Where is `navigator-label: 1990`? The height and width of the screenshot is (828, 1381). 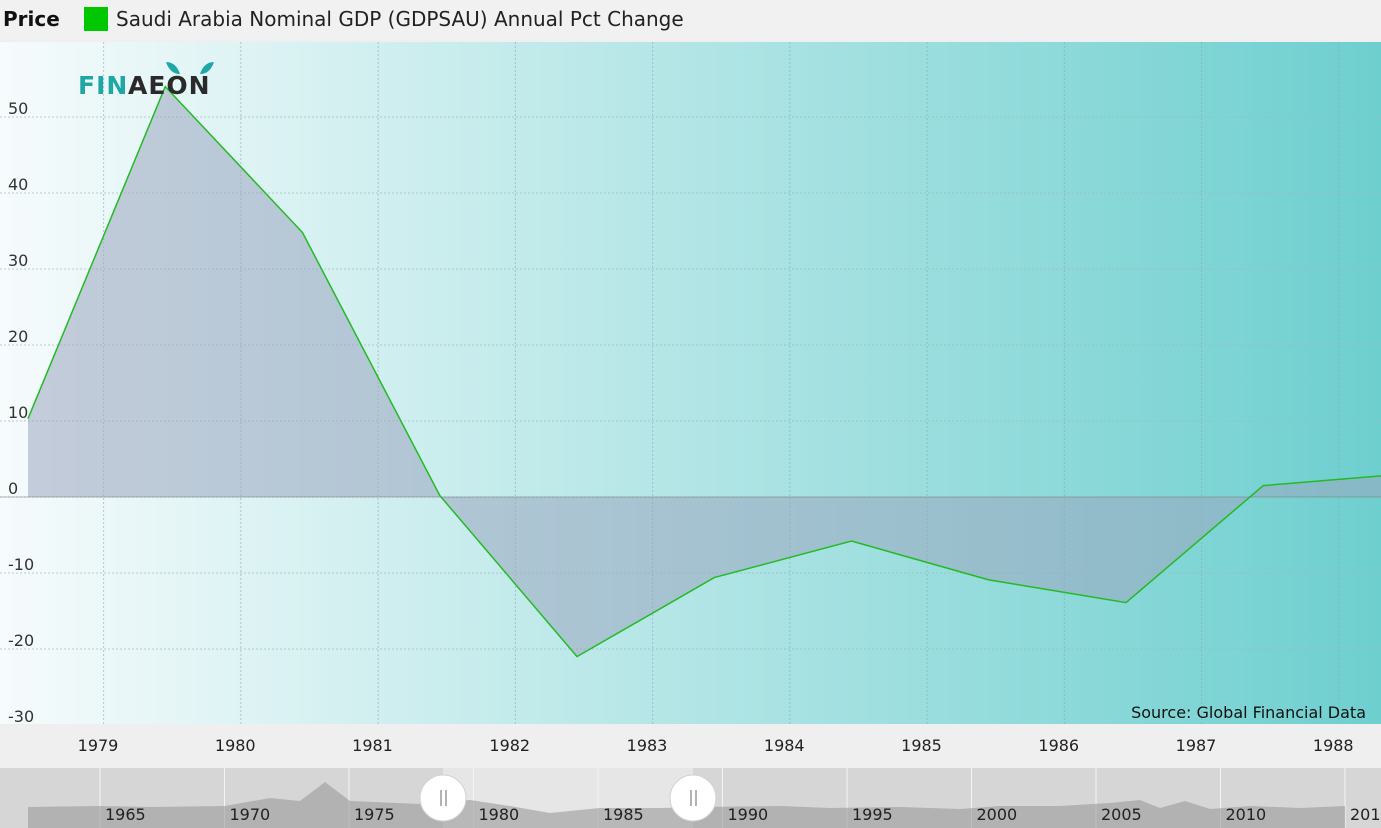
navigator-label: 1990 is located at coordinates (748, 814).